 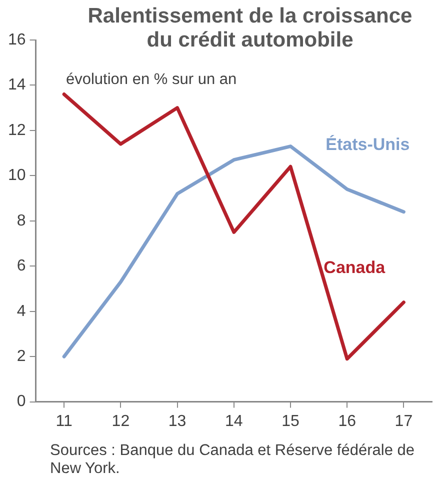 What do you see at coordinates (347, 421) in the screenshot?
I see `x-tick-label: 16` at bounding box center [347, 421].